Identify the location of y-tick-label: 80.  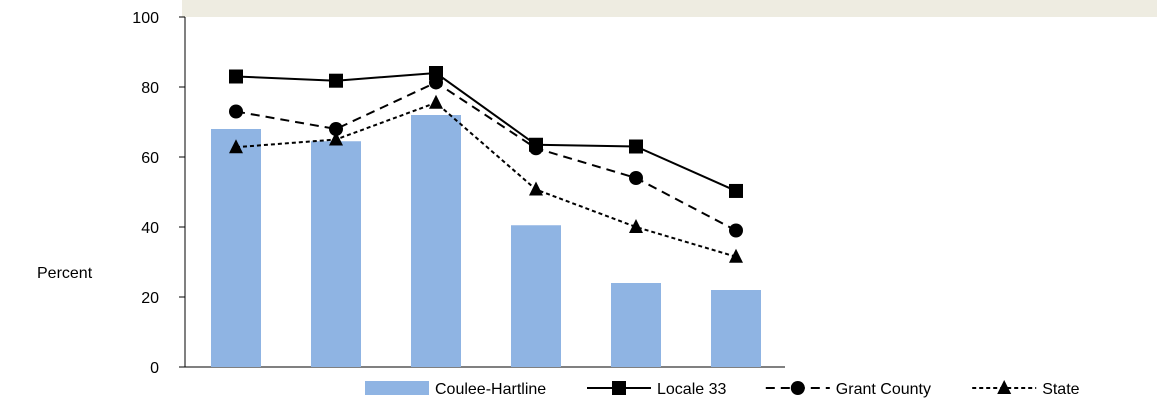
(150, 88).